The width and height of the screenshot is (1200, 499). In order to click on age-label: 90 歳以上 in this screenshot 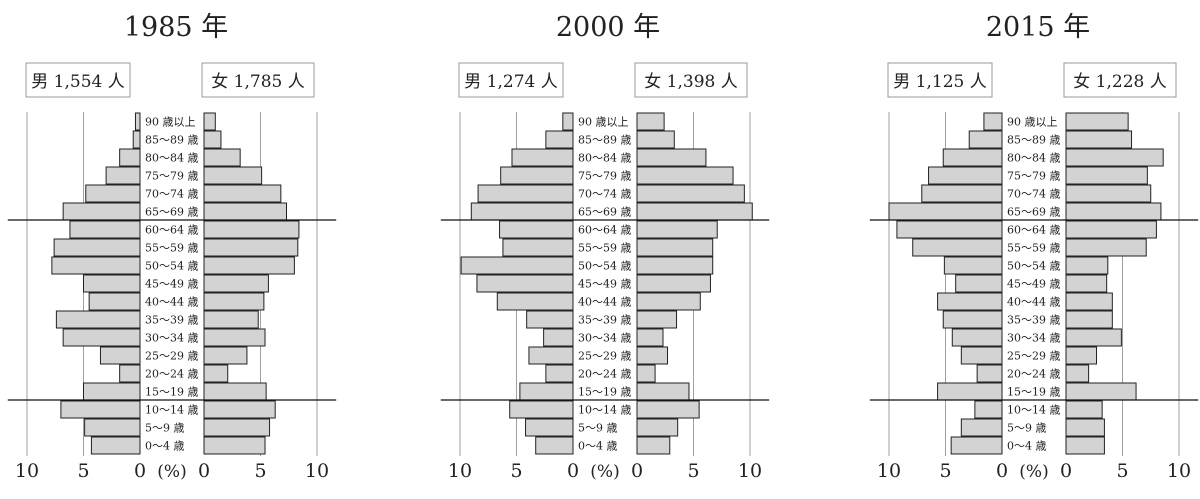, I will do `click(1032, 122)`.